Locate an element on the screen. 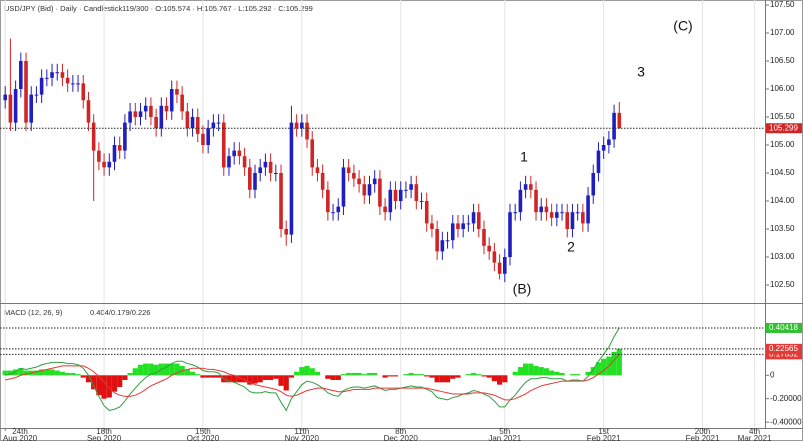 This screenshot has height=441, width=803. last-price-label: 105.299 is located at coordinates (783, 127).